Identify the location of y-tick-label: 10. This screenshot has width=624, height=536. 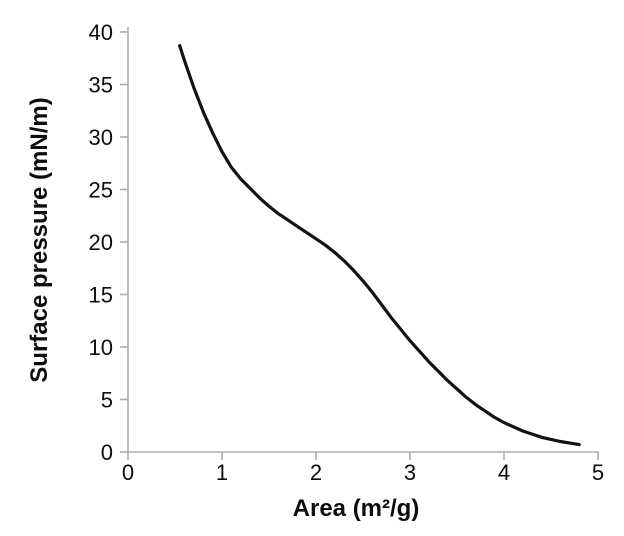
(101, 347).